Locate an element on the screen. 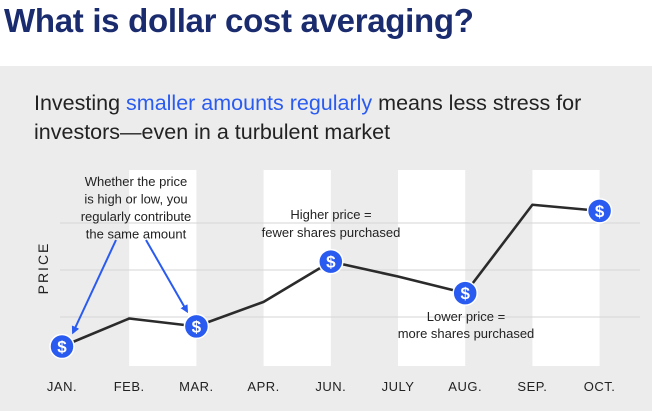  annotation-line: regularly contribute is located at coordinates (136, 216).